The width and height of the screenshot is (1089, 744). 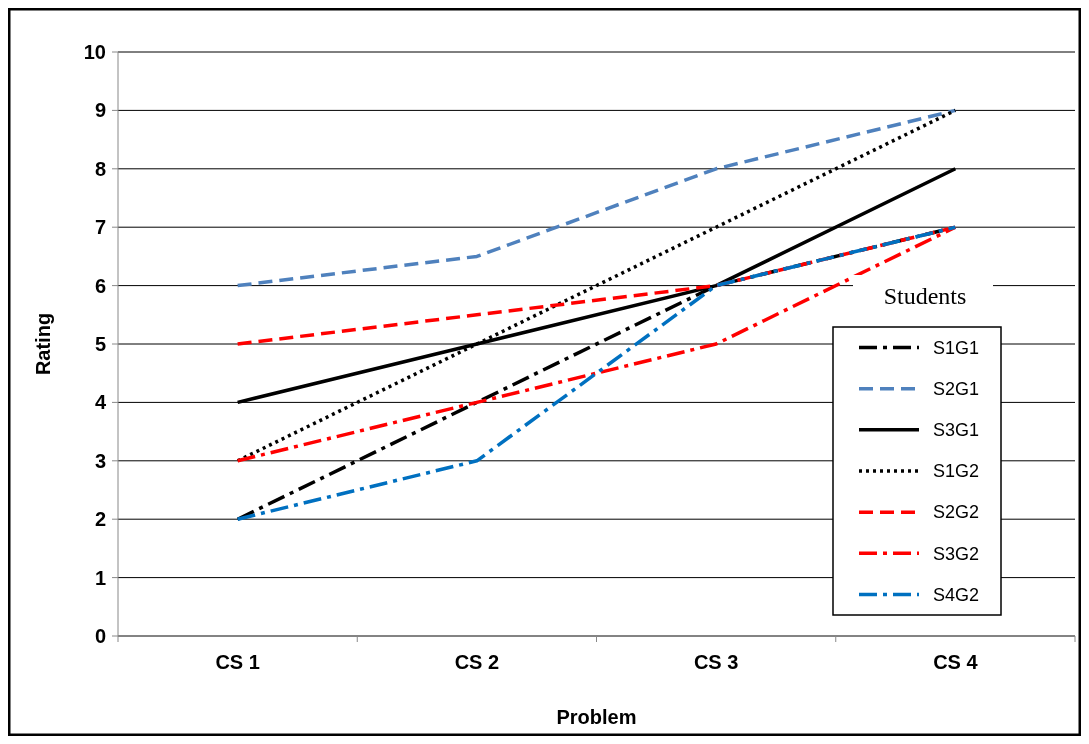 What do you see at coordinates (100, 168) in the screenshot?
I see `y-tick-label: 8` at bounding box center [100, 168].